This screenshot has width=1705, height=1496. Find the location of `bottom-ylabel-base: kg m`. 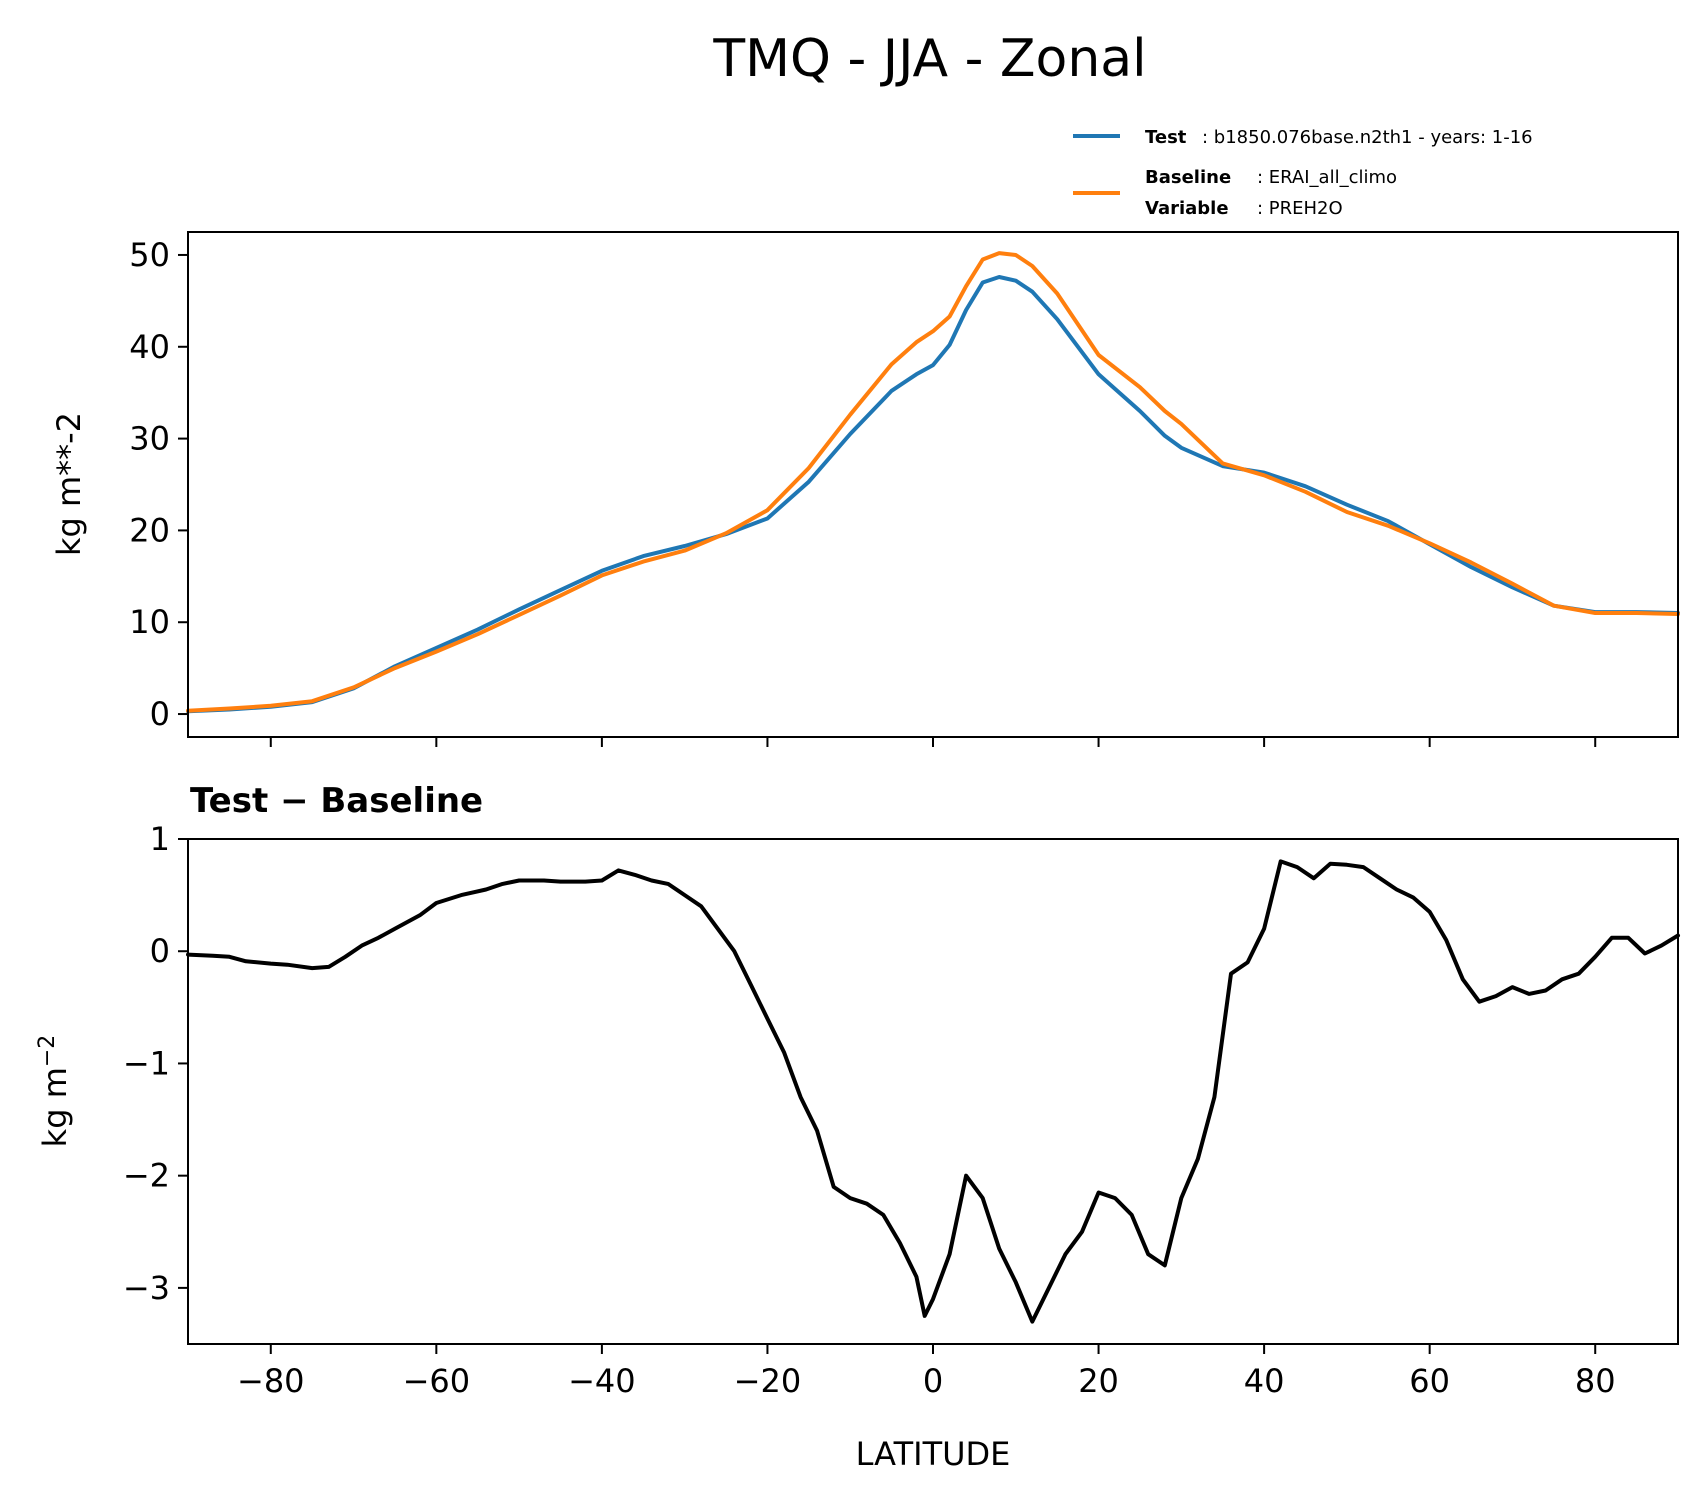

bottom-ylabel-base: kg m is located at coordinates (55, 1107).